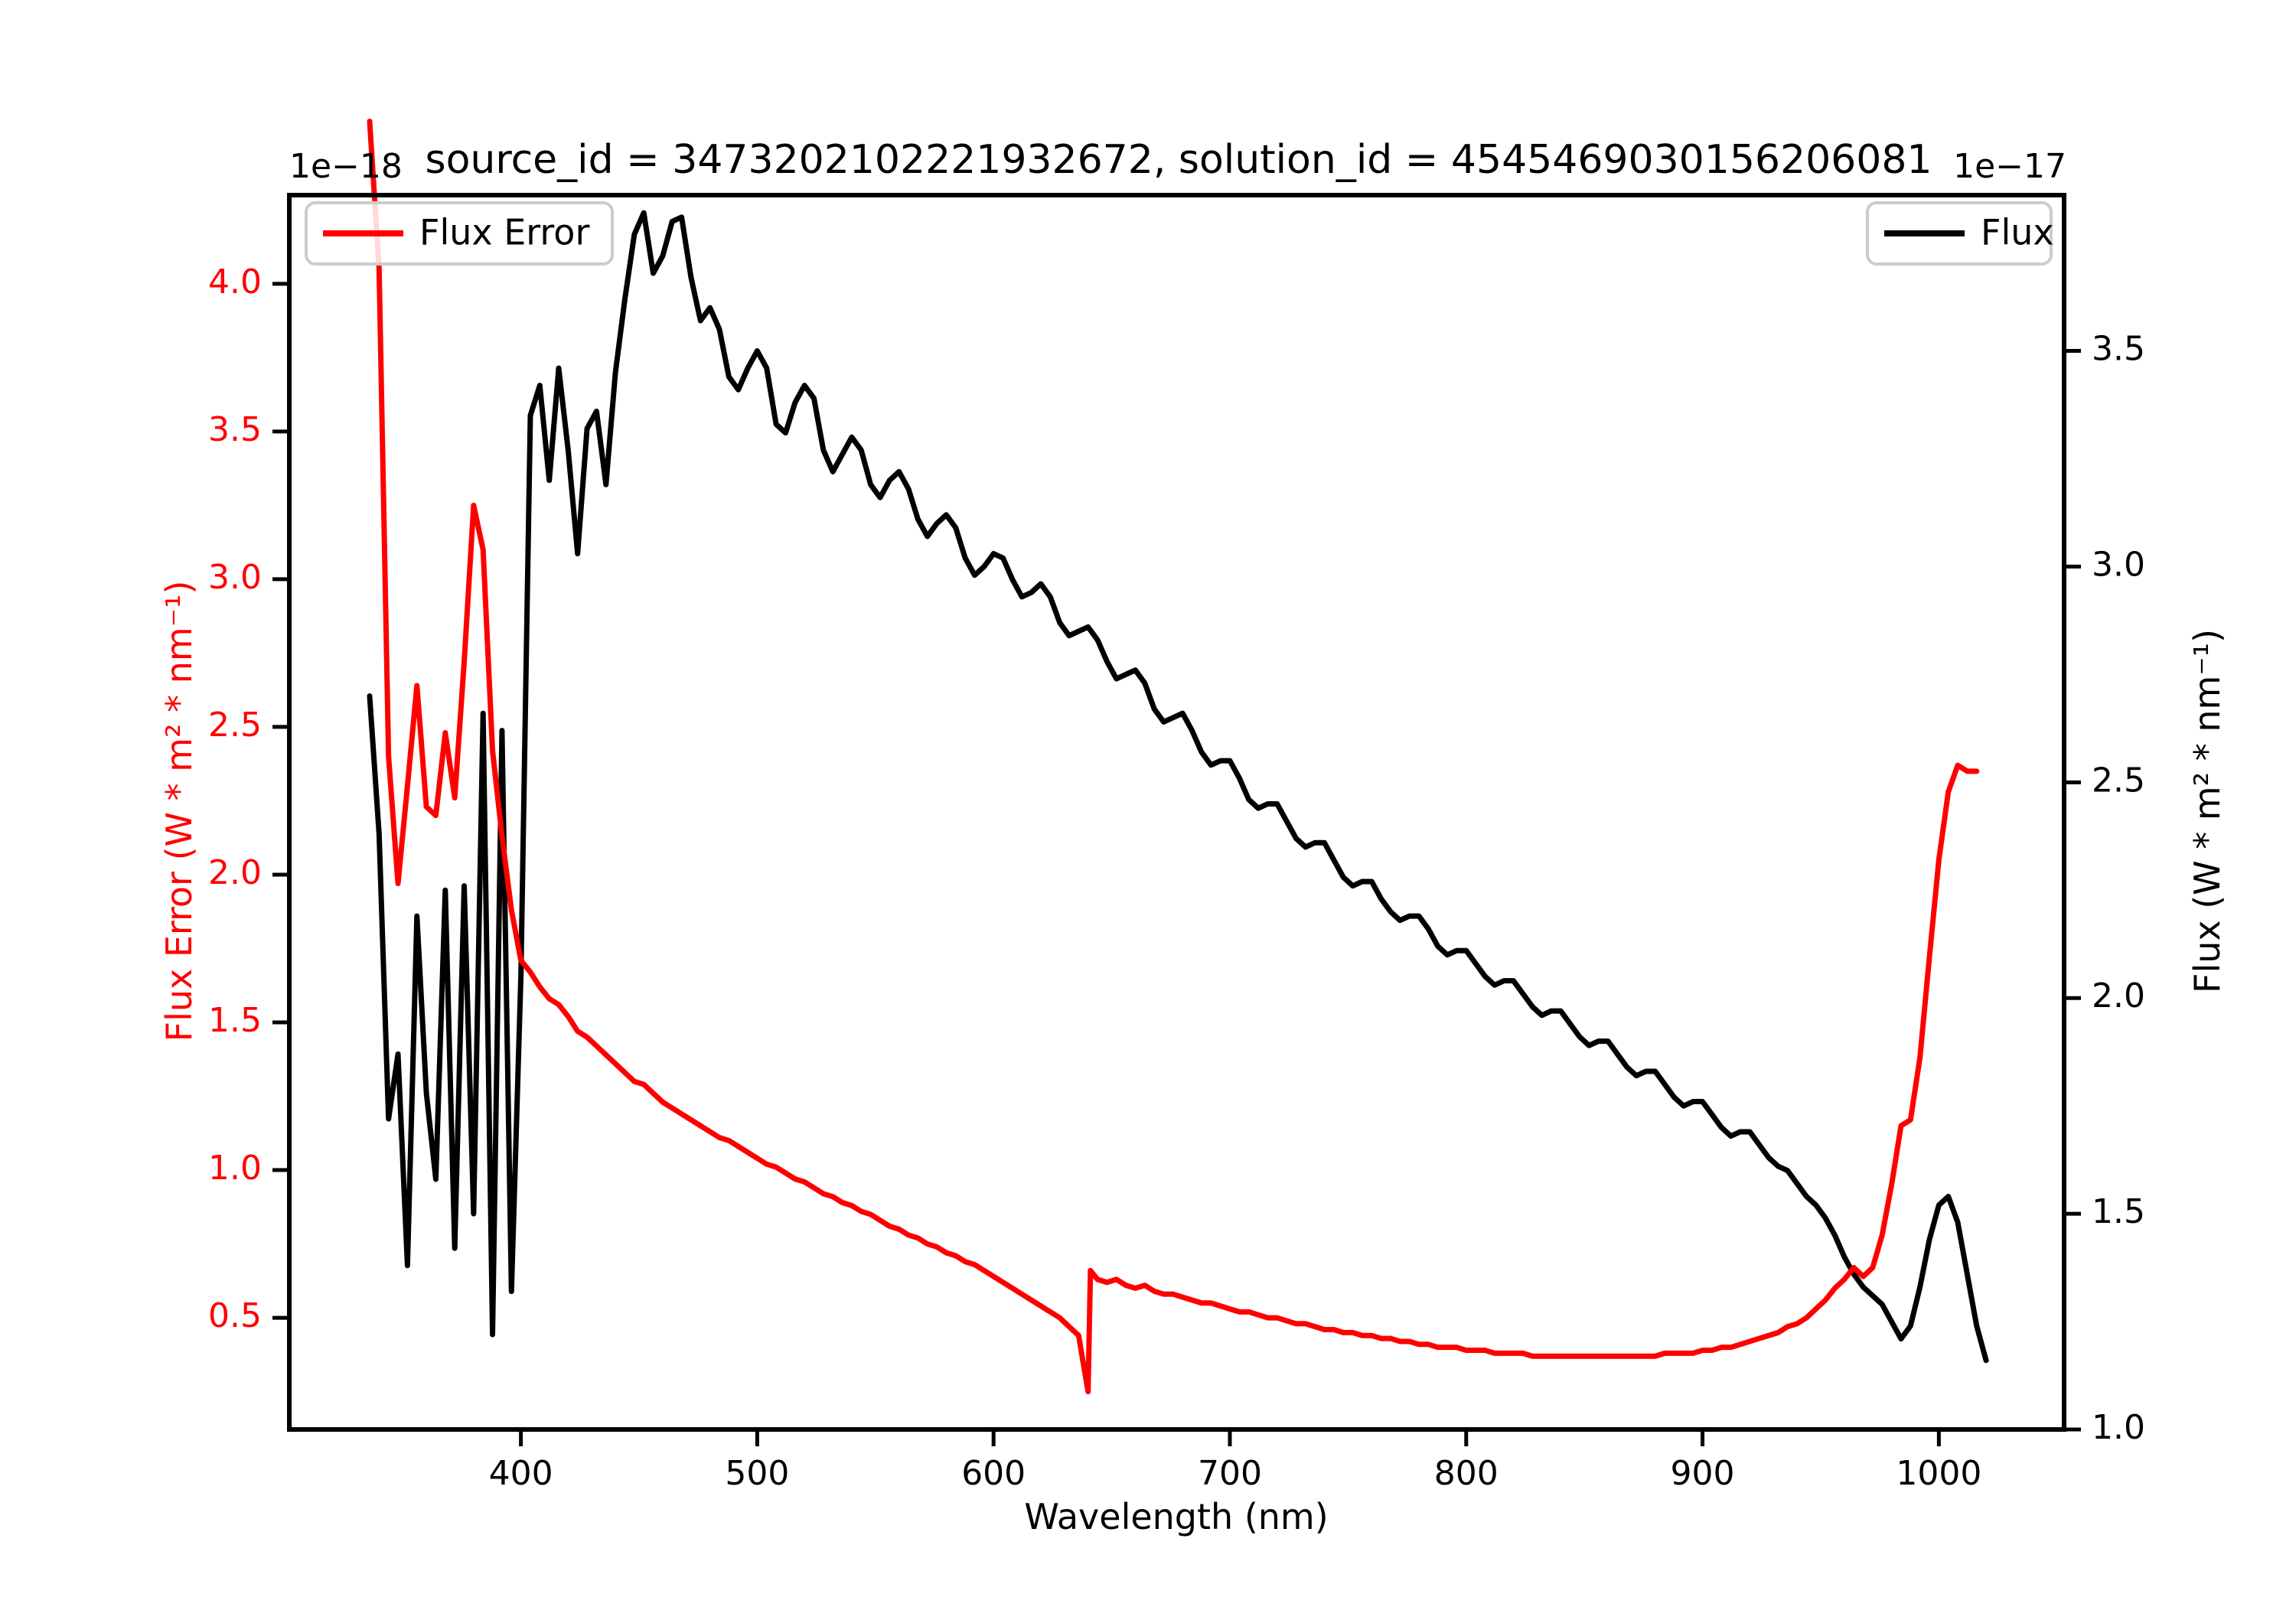  I want to click on bottom-axis-ticks: 400 500 600 700 800 900 1000, so click(1235, 1461).